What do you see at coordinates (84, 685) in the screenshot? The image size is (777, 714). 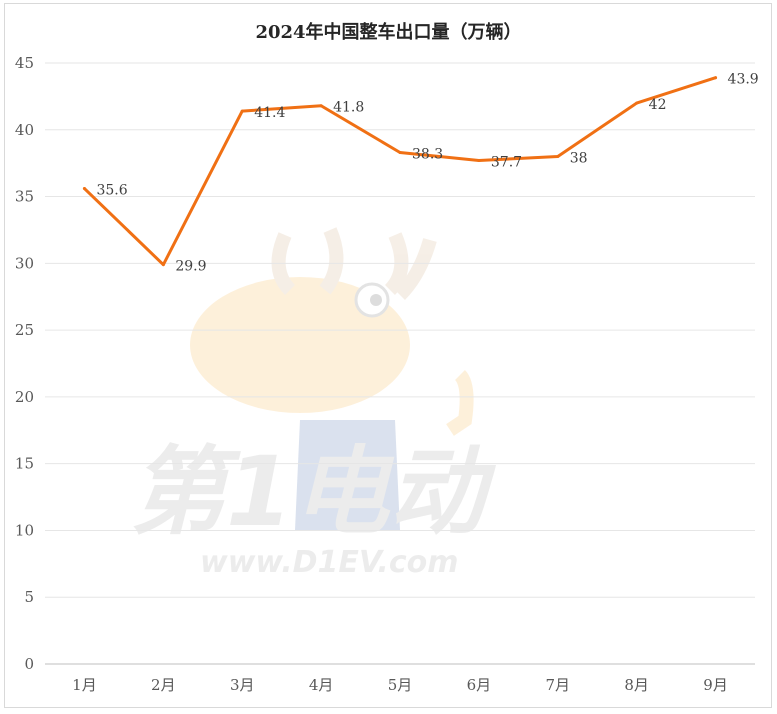 I see `x-tick-label: 1月` at bounding box center [84, 685].